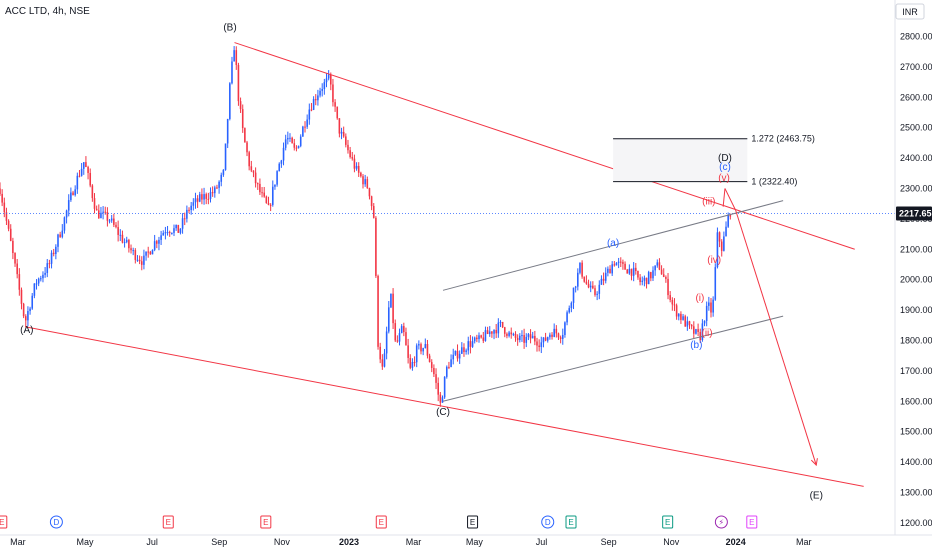 The image size is (932, 550). I want to click on chart-title: ACC LTD, 4h, NSE, so click(47, 11).